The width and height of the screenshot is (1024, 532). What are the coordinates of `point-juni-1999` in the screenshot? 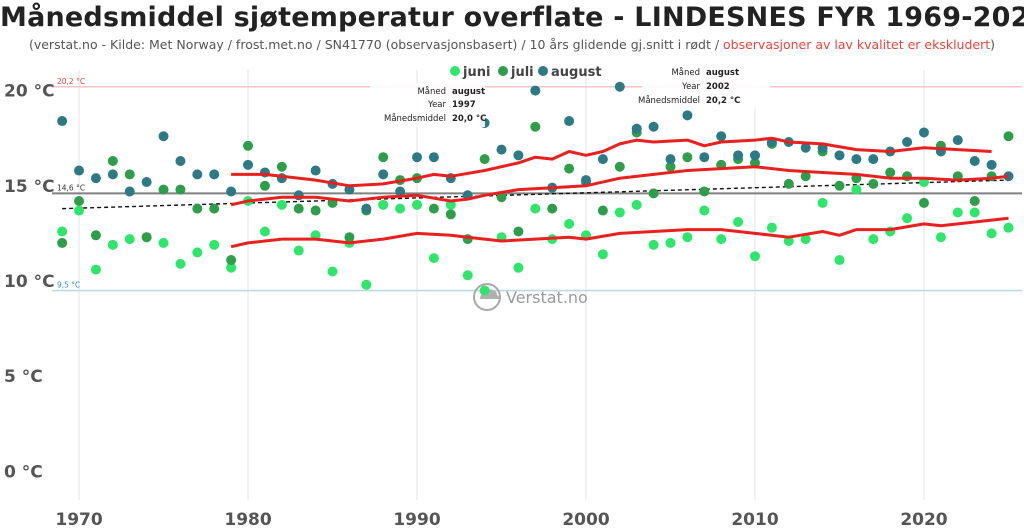 It's located at (569, 223).